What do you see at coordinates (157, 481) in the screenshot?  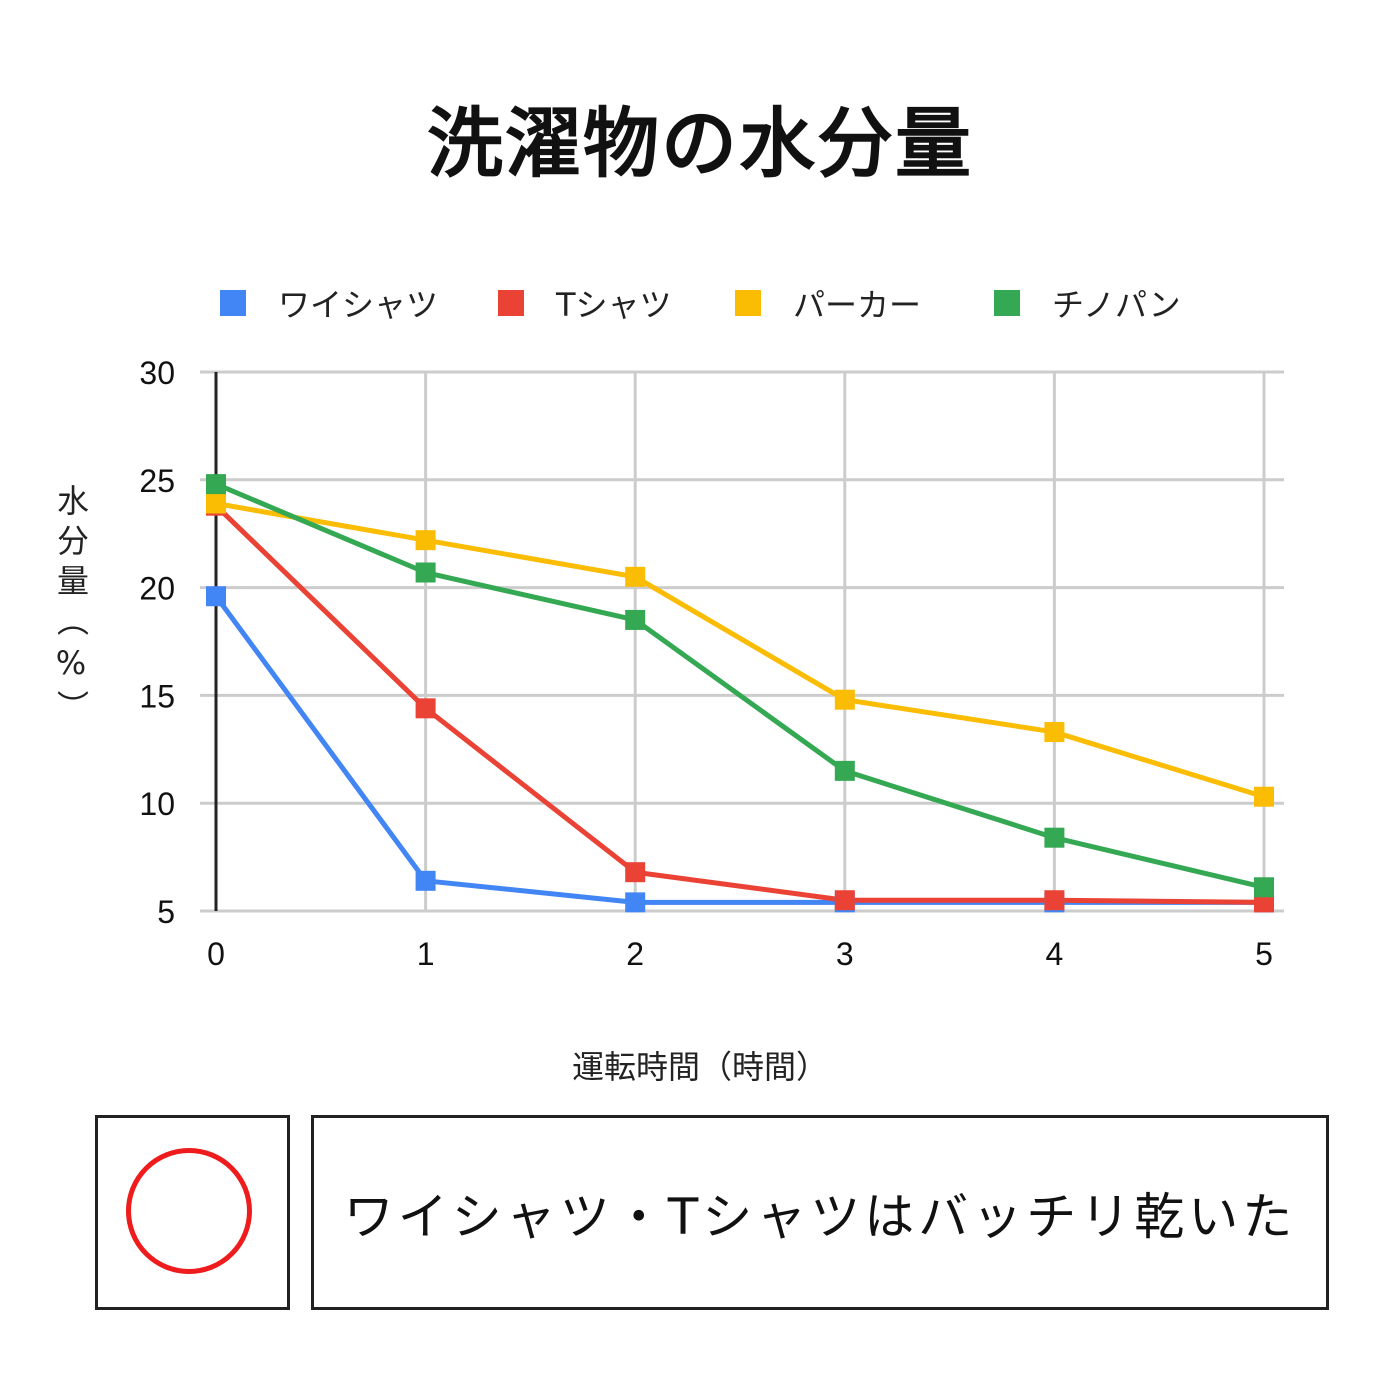 I see `y-tick-label: 25` at bounding box center [157, 481].